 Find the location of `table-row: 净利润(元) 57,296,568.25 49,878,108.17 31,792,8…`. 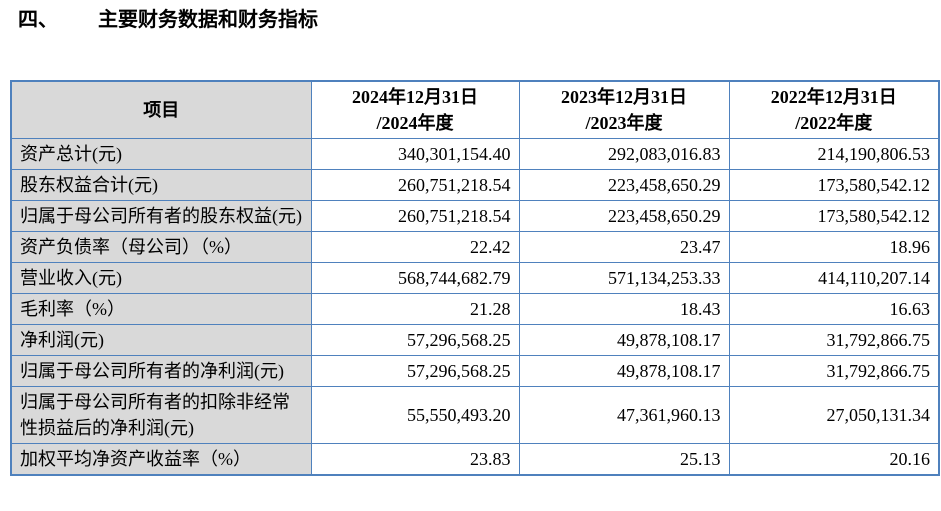

table-row: 净利润(元) 57,296,568.25 49,878,108.17 31,792,8… is located at coordinates (475, 340).